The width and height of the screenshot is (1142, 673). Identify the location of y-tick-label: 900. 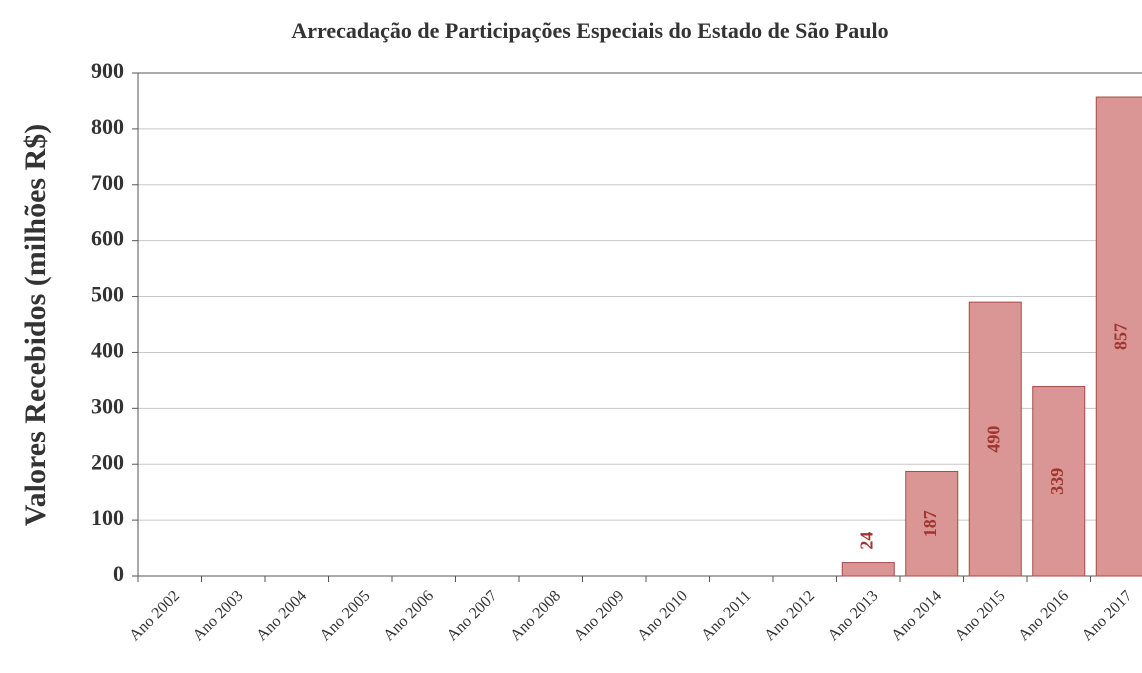
(107, 70).